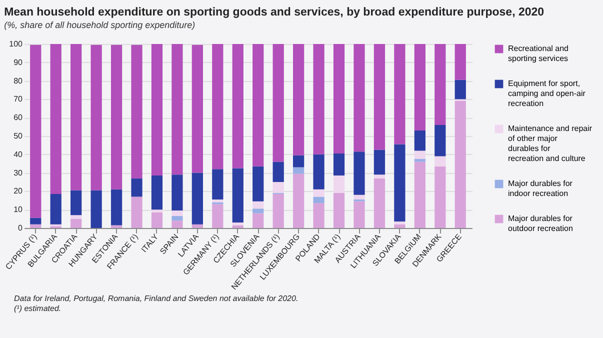 Image resolution: width=603 pixels, height=338 pixels. I want to click on y-tick-label: 70, so click(19, 99).